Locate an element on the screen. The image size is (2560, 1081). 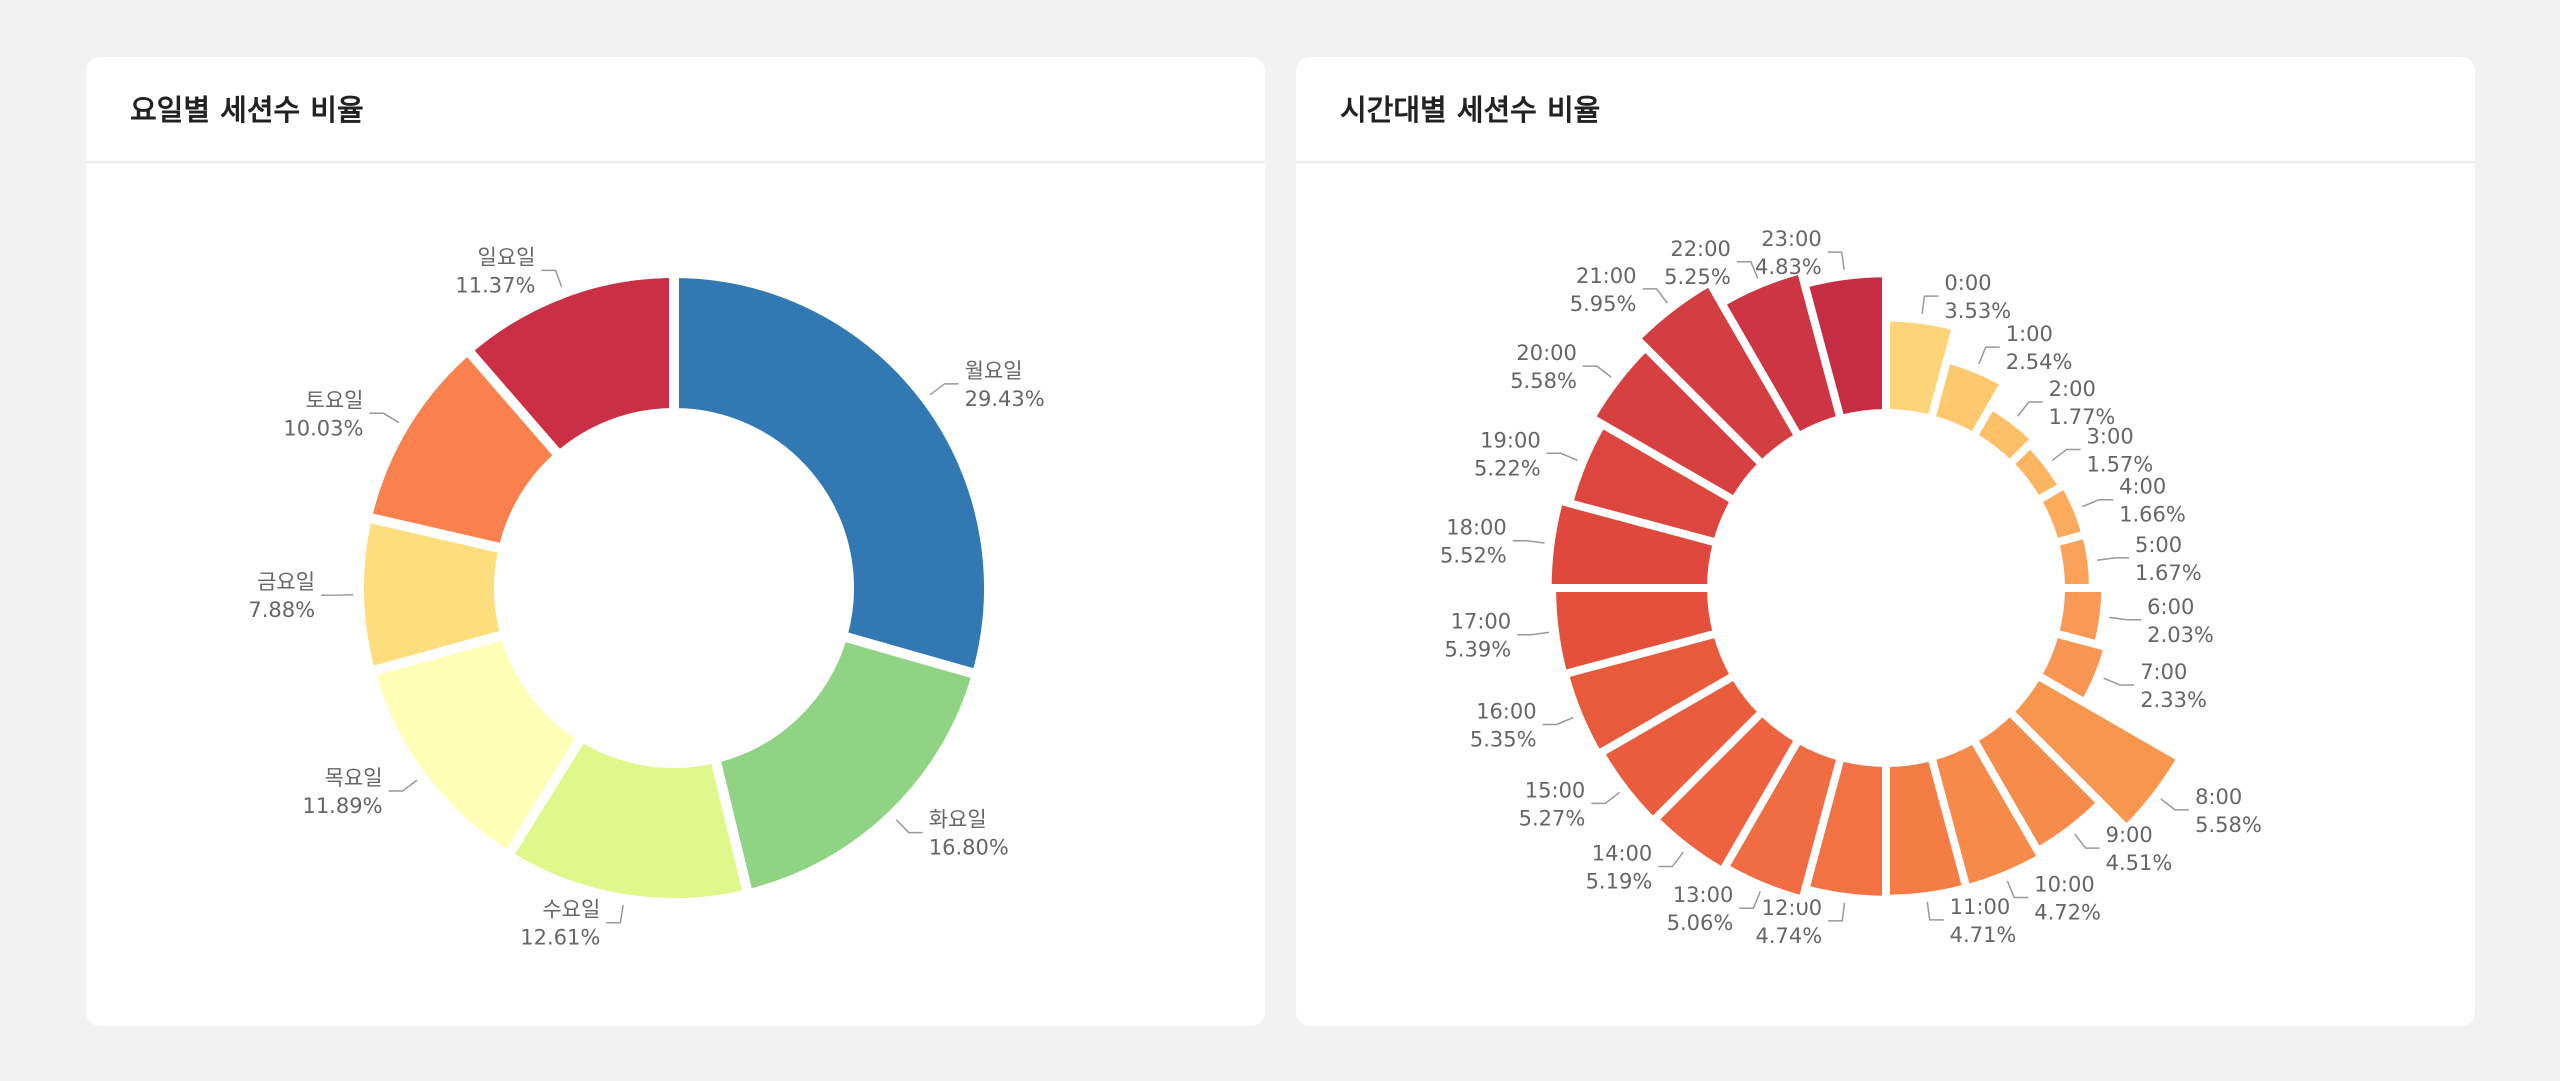
value-label: 5.06% is located at coordinates (1700, 923).